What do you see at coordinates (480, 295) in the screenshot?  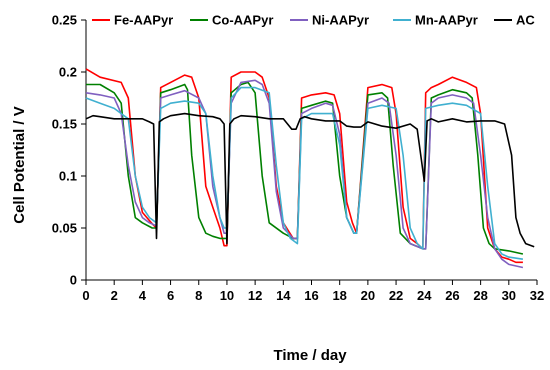 I see `x-tick-label: 28` at bounding box center [480, 295].